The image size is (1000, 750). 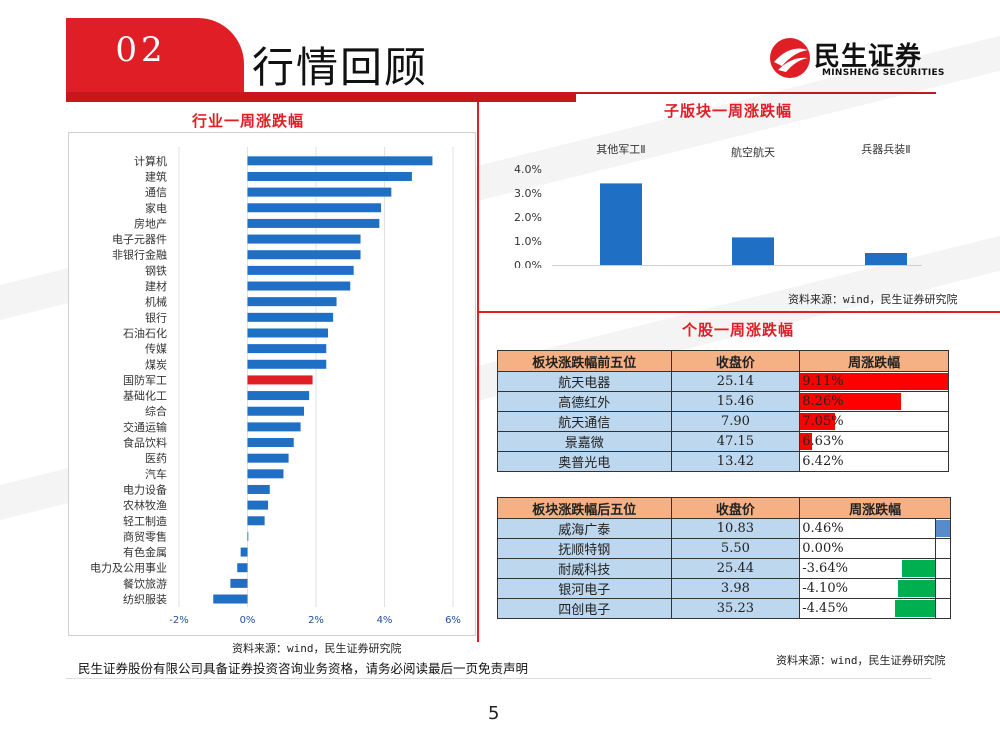 I want to click on weekly-change-value: -3.64%, so click(x=825, y=568).